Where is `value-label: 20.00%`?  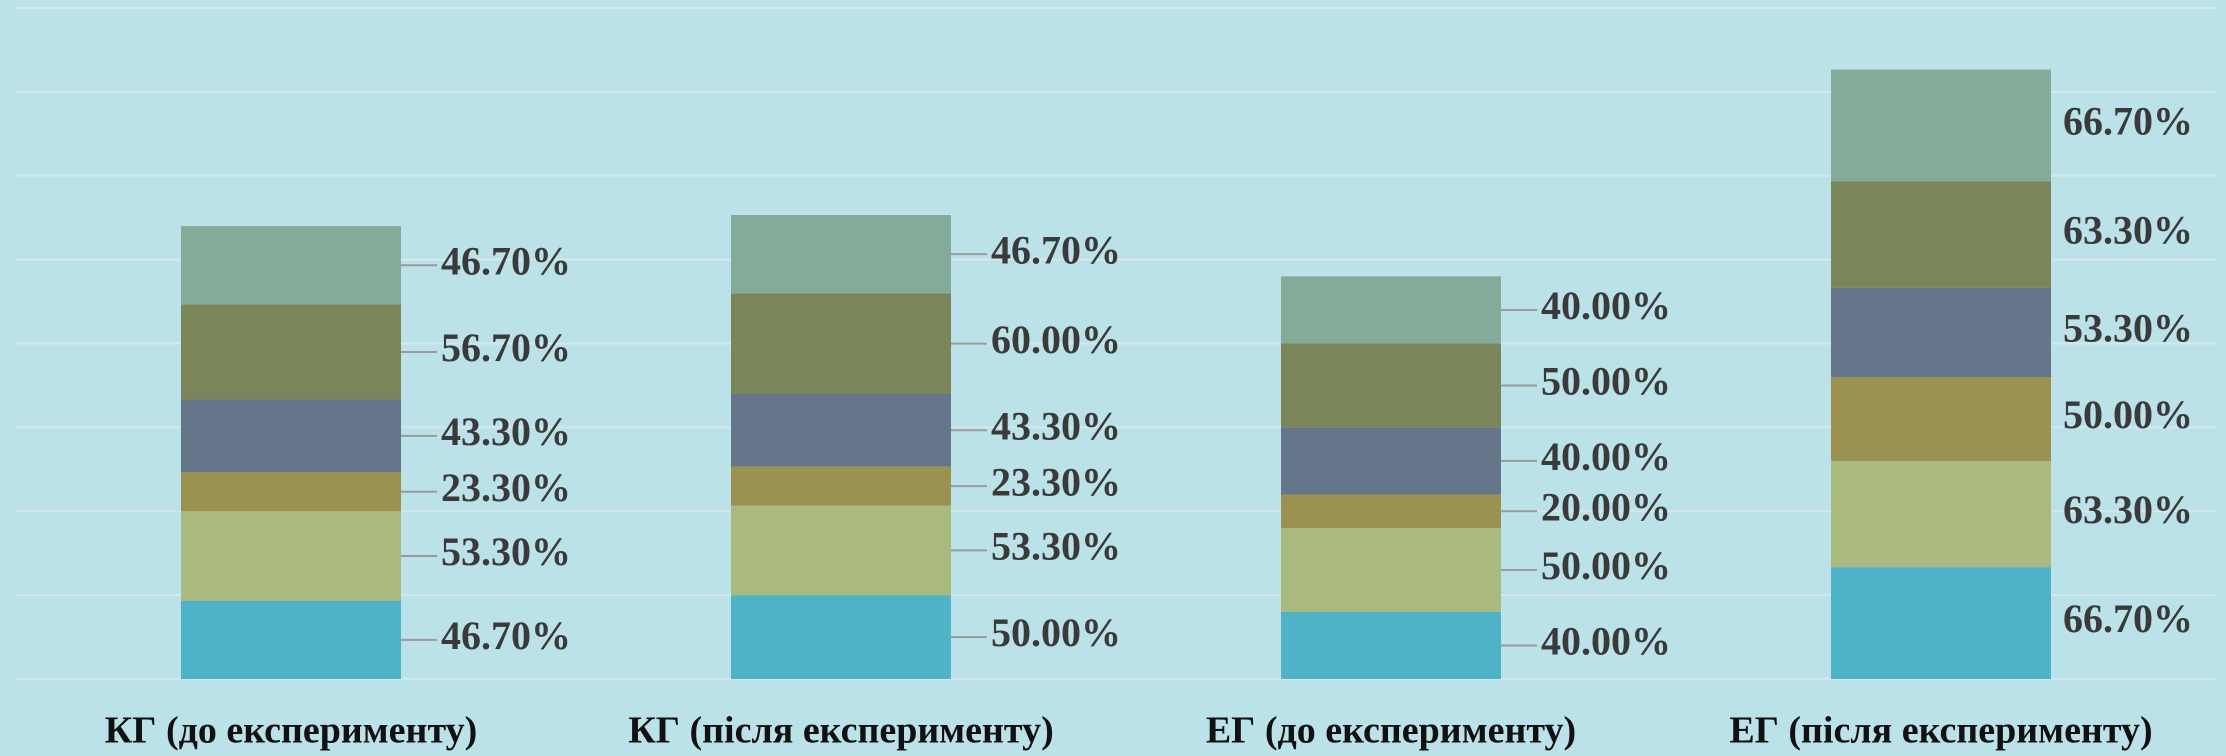
value-label: 20.00% is located at coordinates (1606, 506).